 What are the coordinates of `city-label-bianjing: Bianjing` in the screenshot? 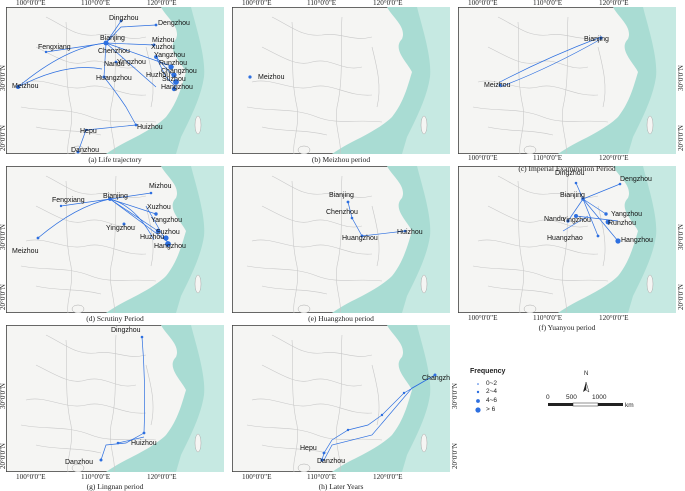 It's located at (341, 195).